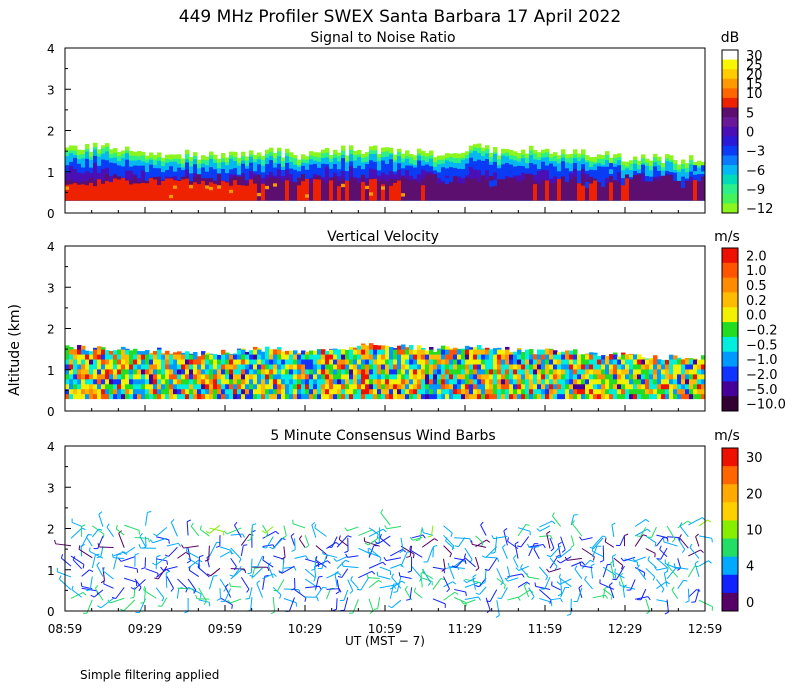 The height and width of the screenshot is (700, 800). I want to click on y-tick-label: 4, so click(51, 247).